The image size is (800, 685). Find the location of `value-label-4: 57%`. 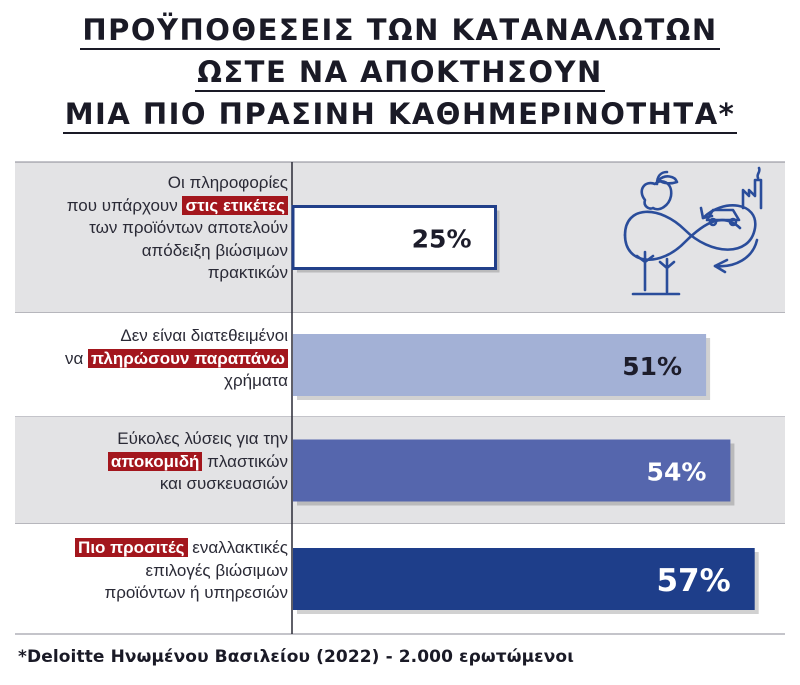

value-label-4: 57% is located at coordinates (693, 581).